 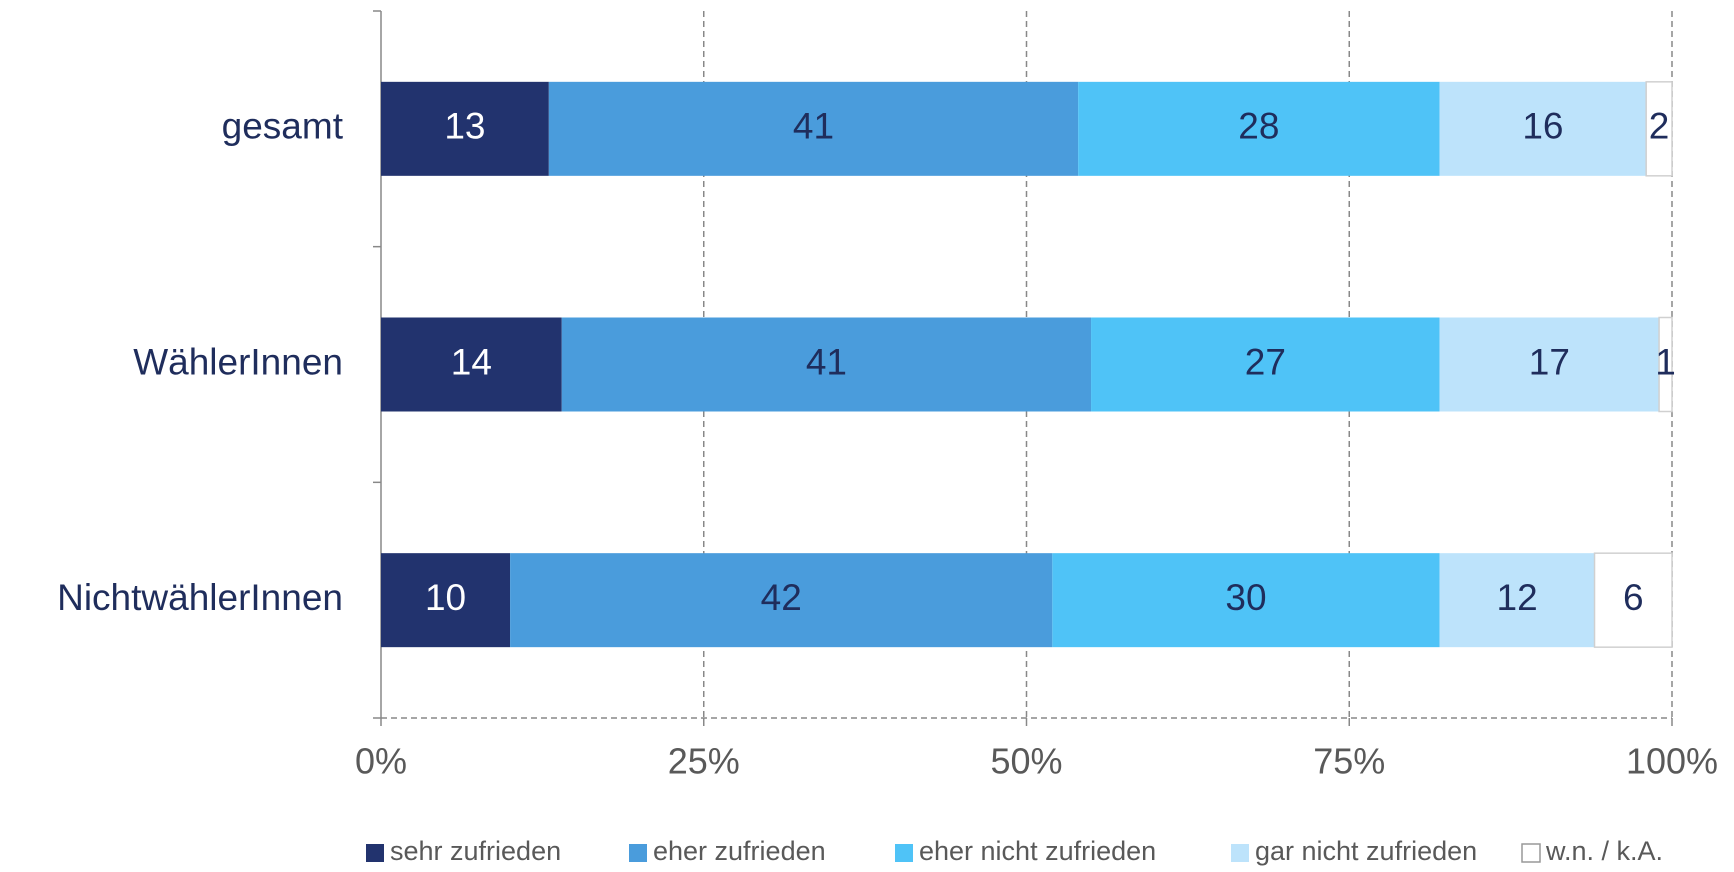 What do you see at coordinates (1026, 761) in the screenshot?
I see `x-tick-label: 50%` at bounding box center [1026, 761].